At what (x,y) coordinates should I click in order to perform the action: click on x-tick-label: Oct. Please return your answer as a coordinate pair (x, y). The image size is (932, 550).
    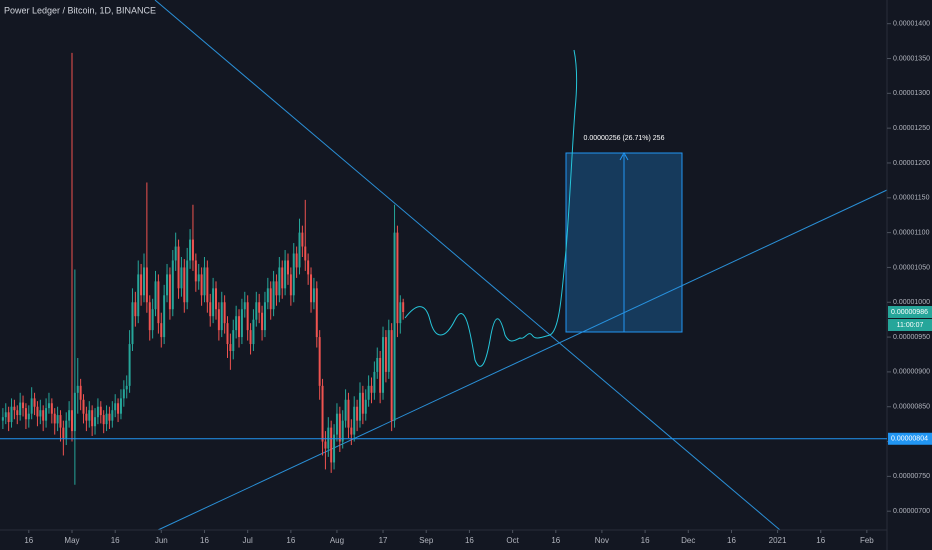
    Looking at the image, I should click on (512, 540).